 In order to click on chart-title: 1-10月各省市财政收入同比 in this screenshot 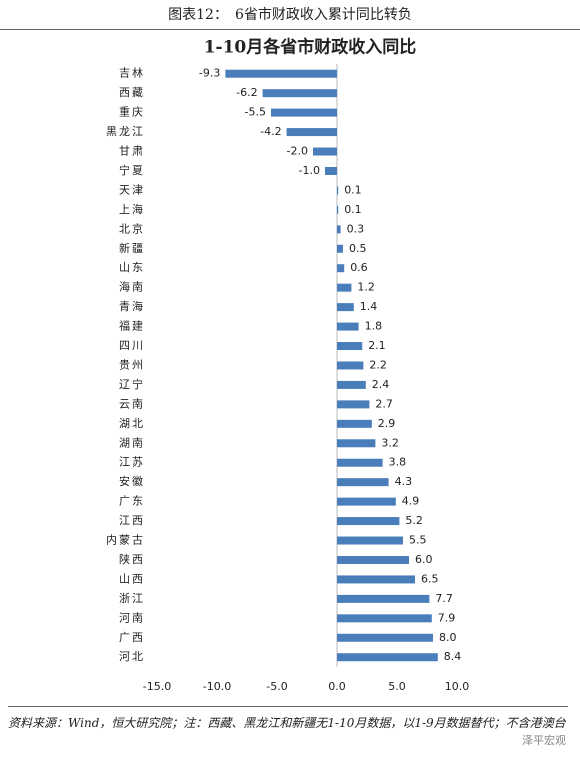, I will do `click(310, 47)`.